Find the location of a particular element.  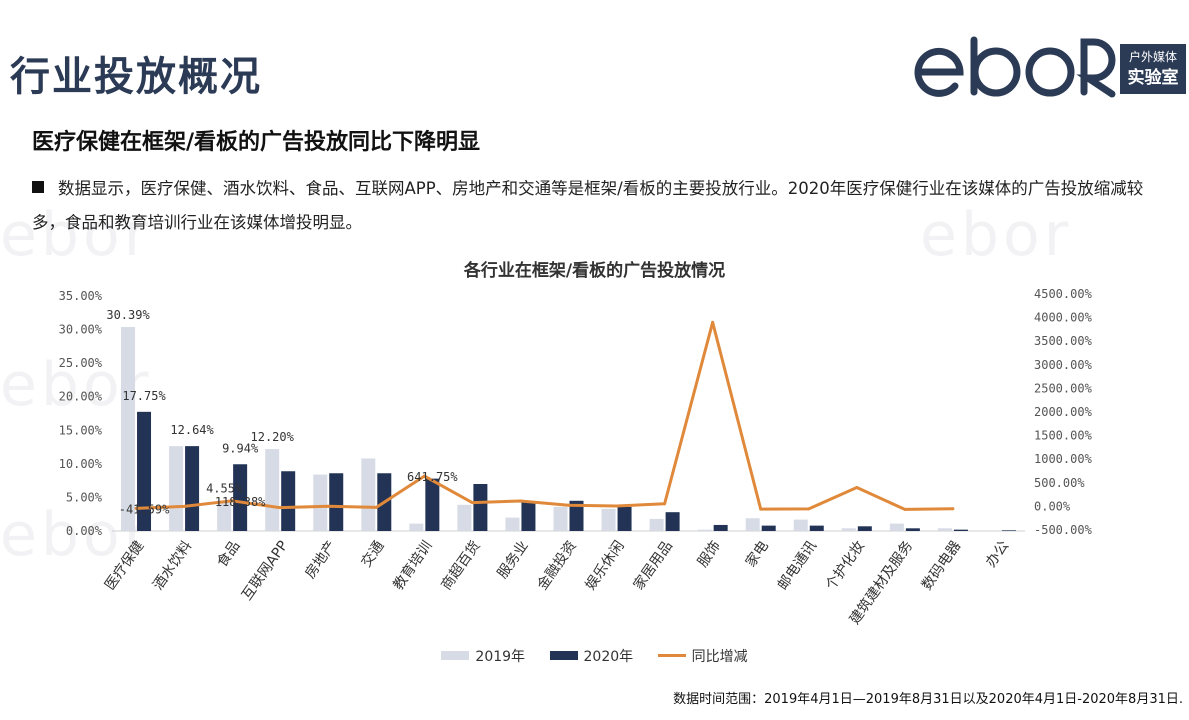

legend-label-2020: 2020年 is located at coordinates (608, 657).